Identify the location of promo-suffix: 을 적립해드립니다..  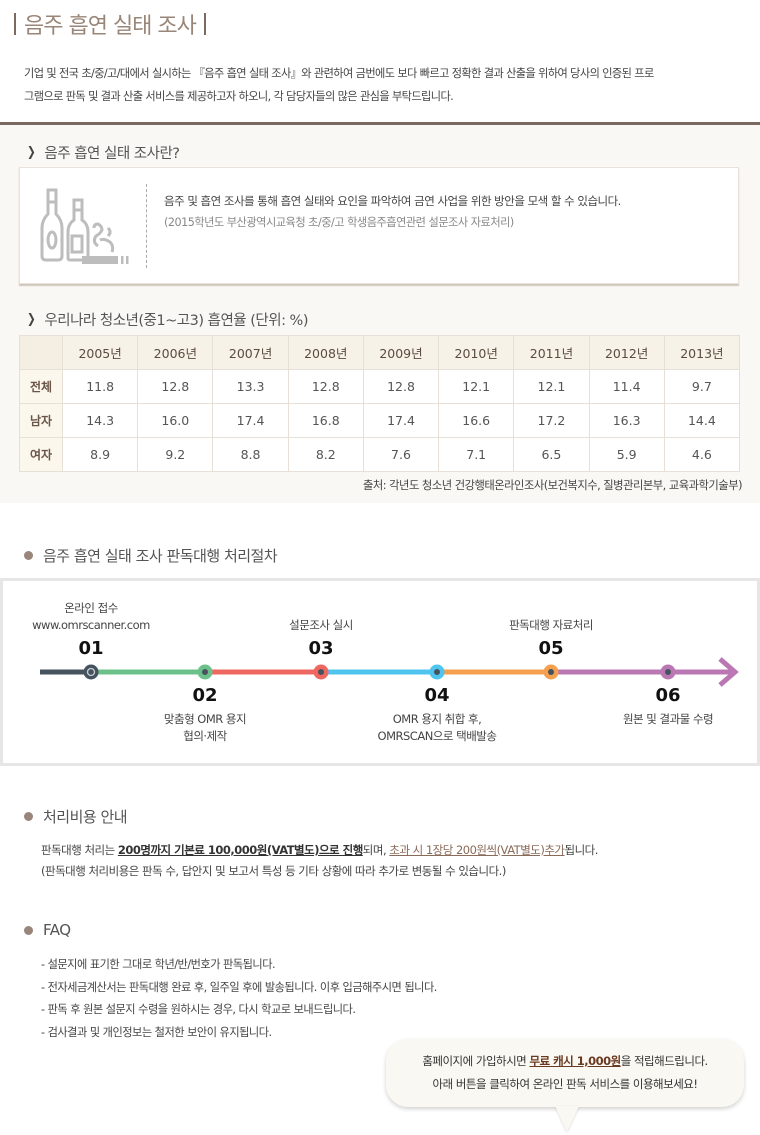
(664, 1061).